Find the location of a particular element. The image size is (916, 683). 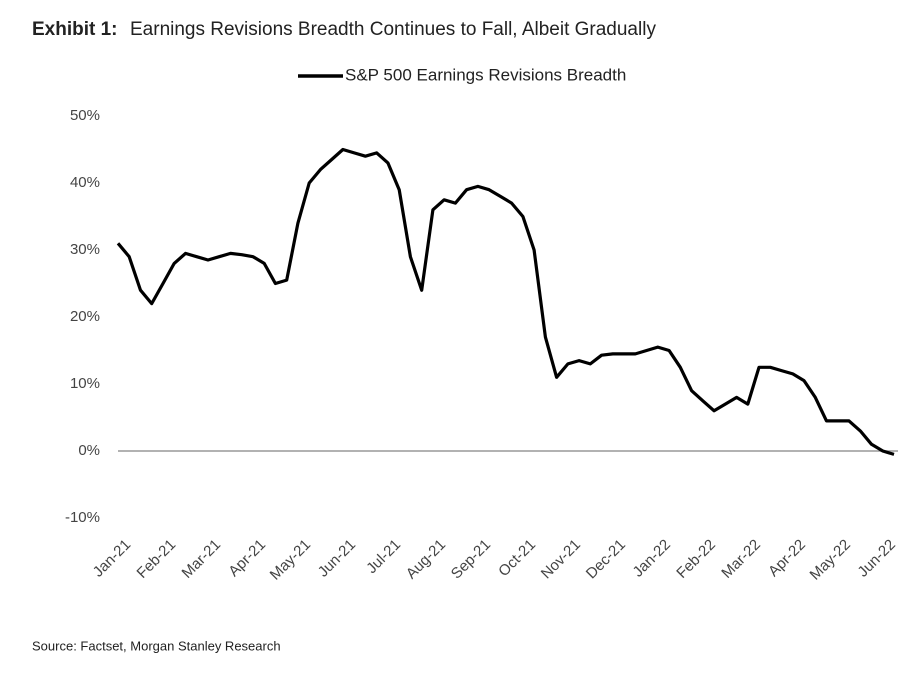

x-tick-label: Jun-21 is located at coordinates (337, 558).